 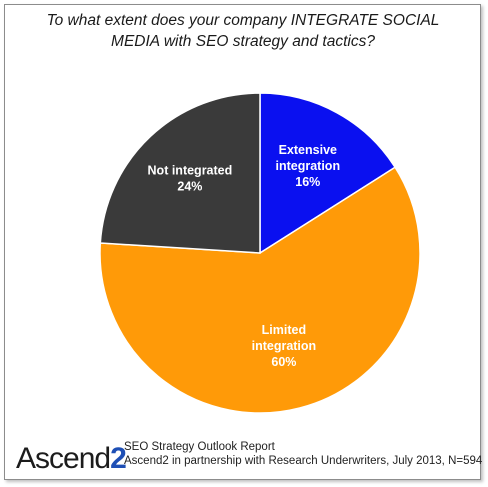 What do you see at coordinates (284, 346) in the screenshot?
I see `slice-name-label-1: integration` at bounding box center [284, 346].